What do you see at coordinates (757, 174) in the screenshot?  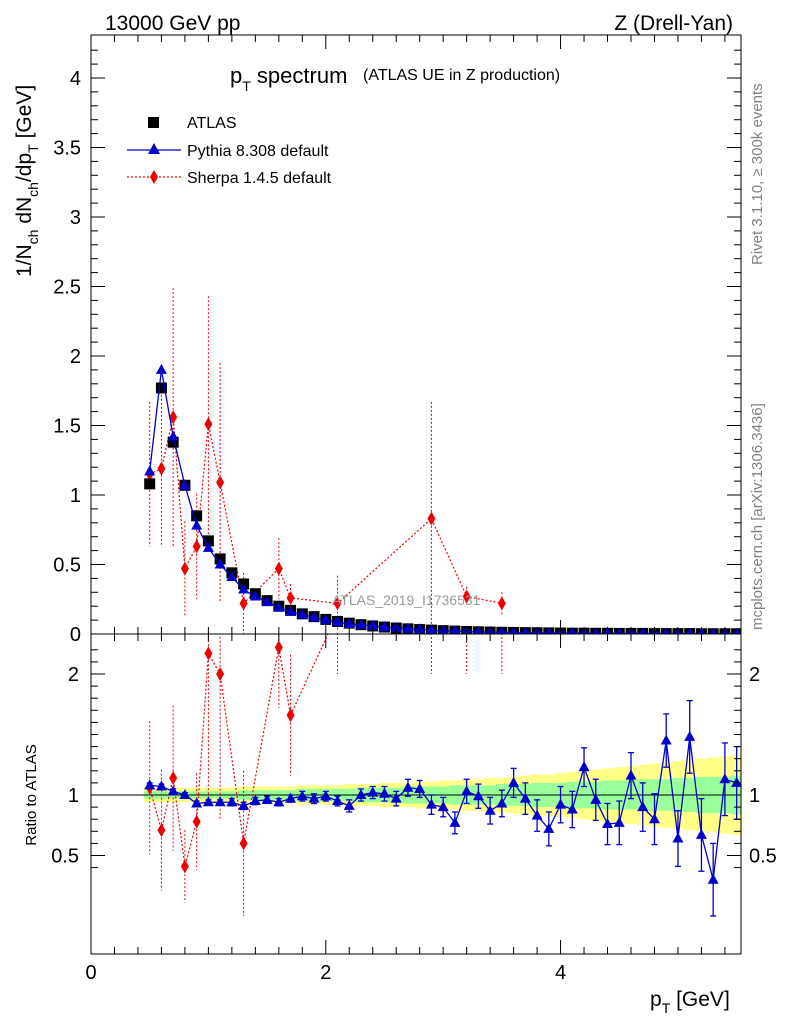 I see `rivet-label: Rivet 3.1.10, ≥ 300k events` at bounding box center [757, 174].